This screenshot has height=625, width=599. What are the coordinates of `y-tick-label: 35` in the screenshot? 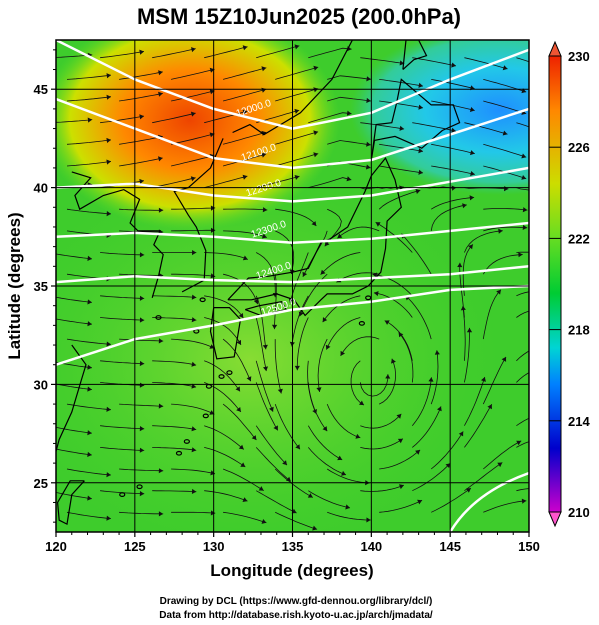 It's located at (41, 286).